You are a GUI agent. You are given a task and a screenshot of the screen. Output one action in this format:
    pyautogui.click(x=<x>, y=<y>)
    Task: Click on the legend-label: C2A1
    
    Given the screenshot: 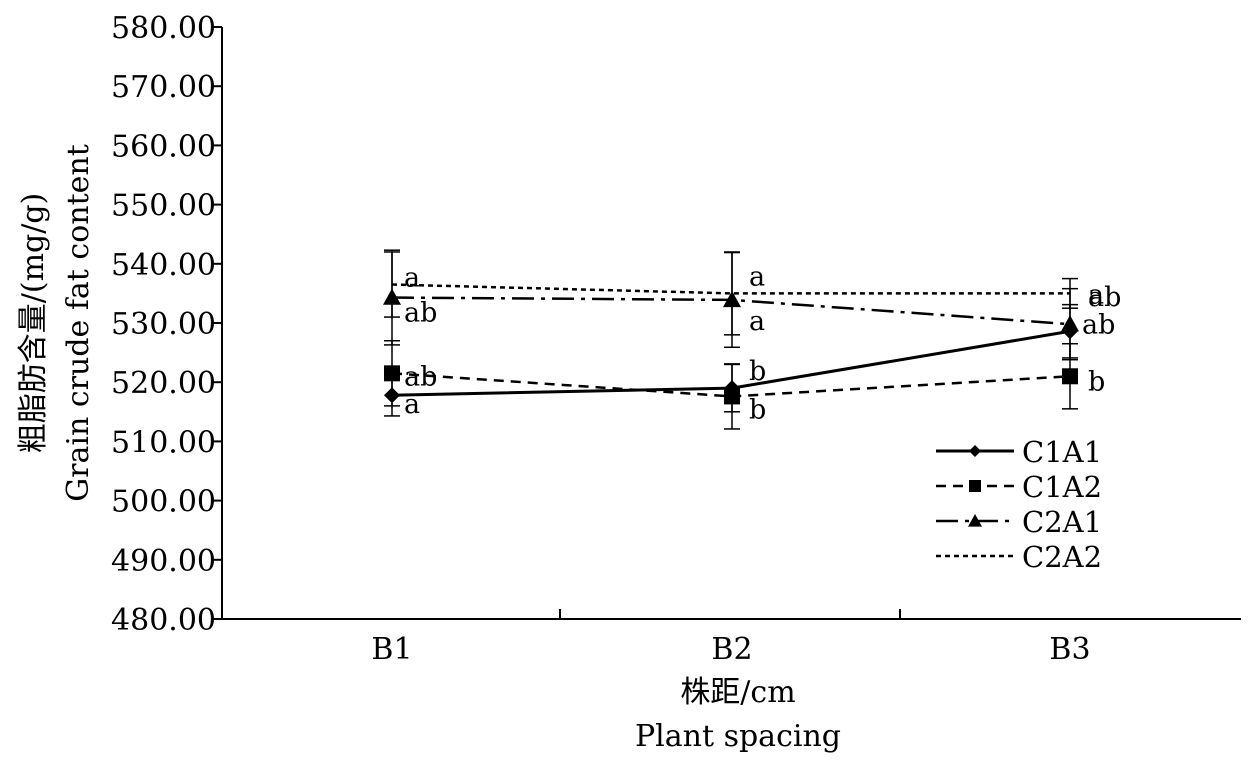 What is the action you would take?
    pyautogui.click(x=1062, y=522)
    